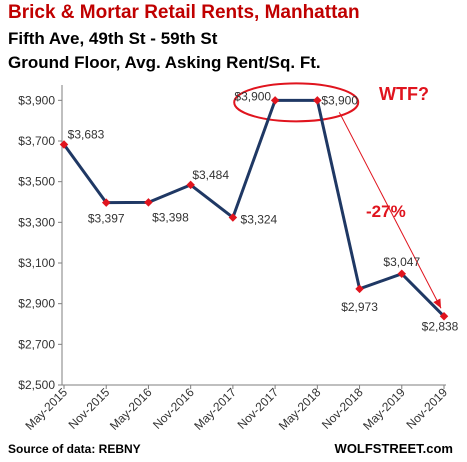  I want to click on data-label: $3,397, so click(106, 219).